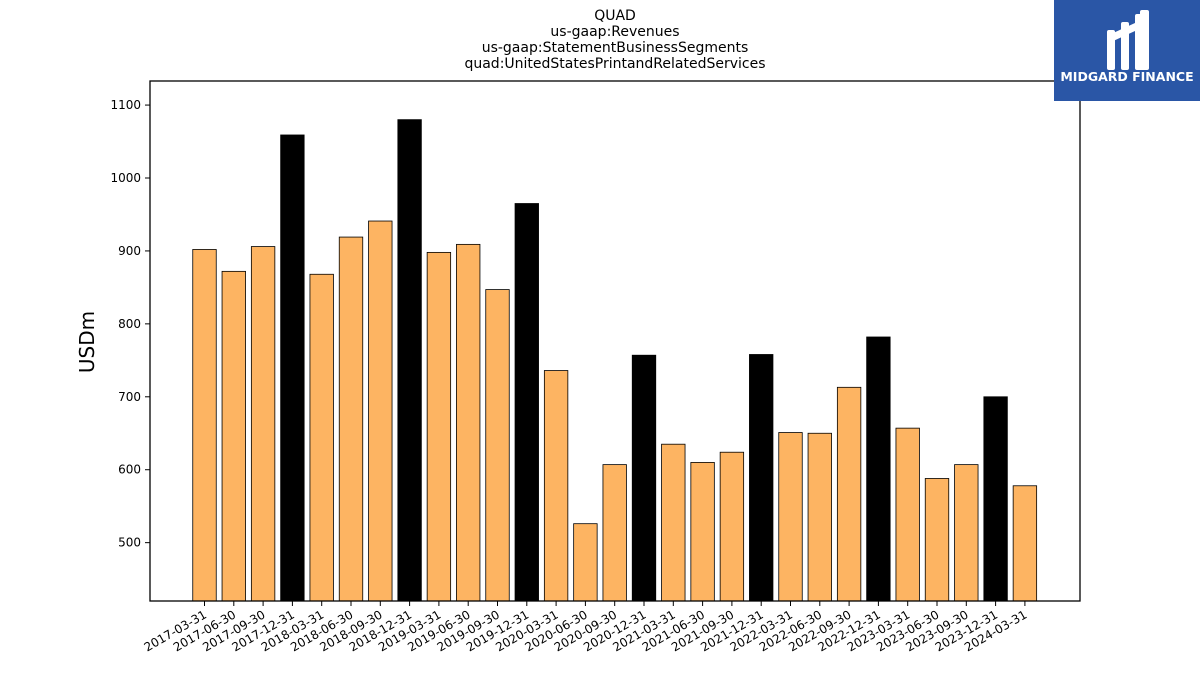 This screenshot has width=1200, height=675. Describe the element at coordinates (129, 470) in the screenshot. I see `y-tick-label: 600` at that location.